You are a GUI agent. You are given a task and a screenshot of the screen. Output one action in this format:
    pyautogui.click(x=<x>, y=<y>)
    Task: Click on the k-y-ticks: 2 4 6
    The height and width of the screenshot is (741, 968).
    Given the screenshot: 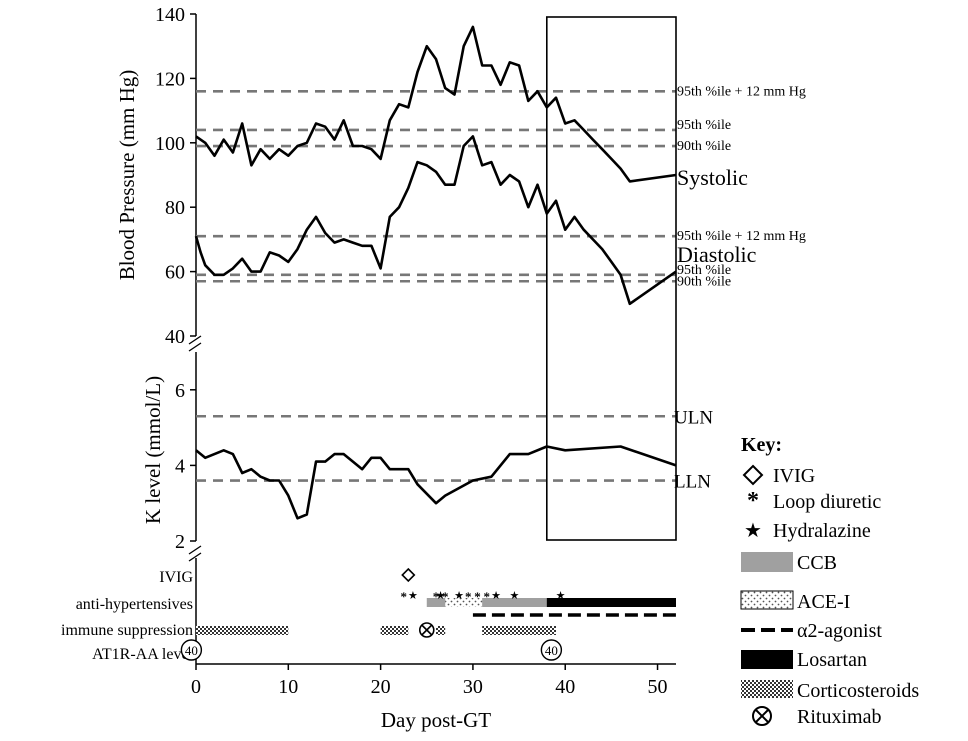 What is the action you would take?
    pyautogui.click(x=185, y=466)
    